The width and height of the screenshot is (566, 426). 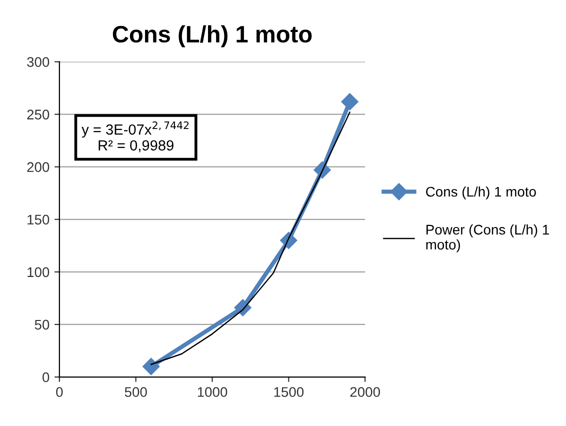 What do you see at coordinates (38, 62) in the screenshot?
I see `y-tick-label: 300` at bounding box center [38, 62].